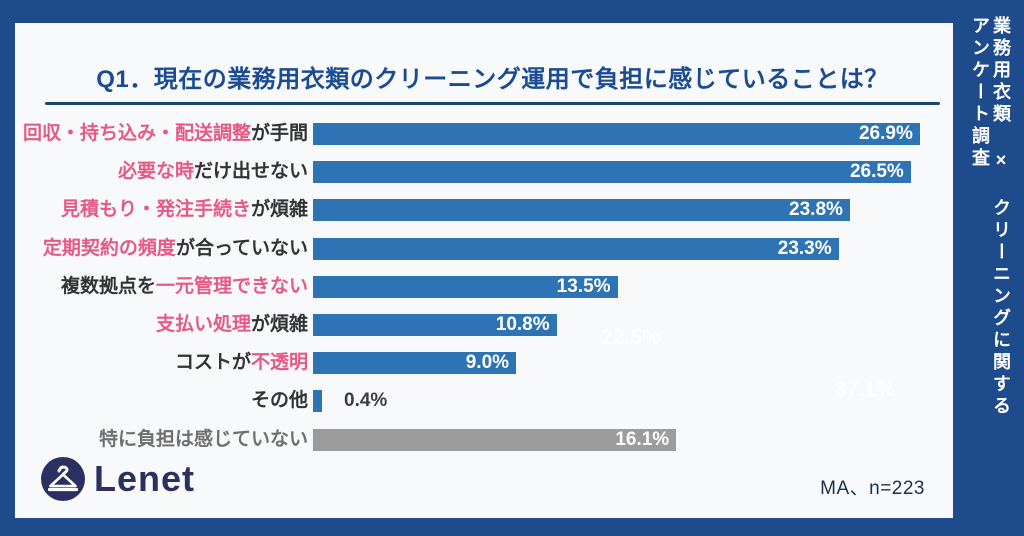 The height and width of the screenshot is (536, 1024). What do you see at coordinates (155, 172) in the screenshot?
I see `label-highlight: 必要な時` at bounding box center [155, 172].